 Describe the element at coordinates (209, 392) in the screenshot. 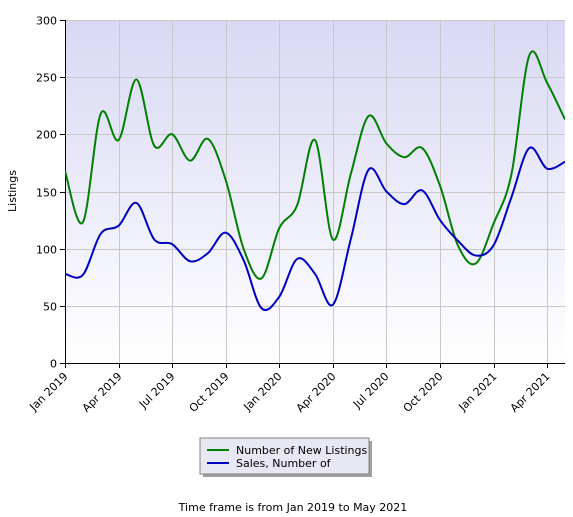

I see `x-tick-label: Oct 2019` at that location.